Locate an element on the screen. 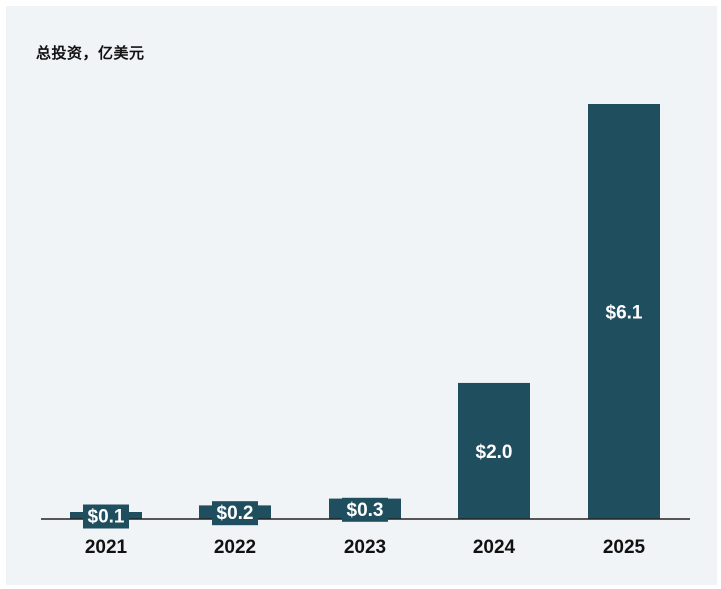  x-tick-label-2025: 2025 is located at coordinates (624, 547).